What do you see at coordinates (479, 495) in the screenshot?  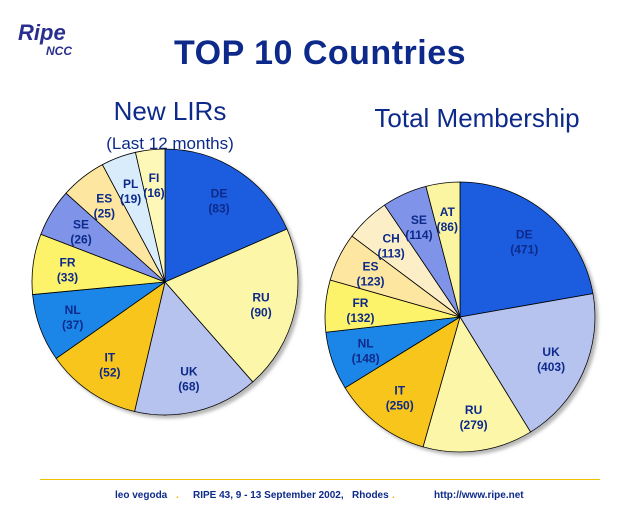 I see `footer-url: http://www.ripe.net` at bounding box center [479, 495].